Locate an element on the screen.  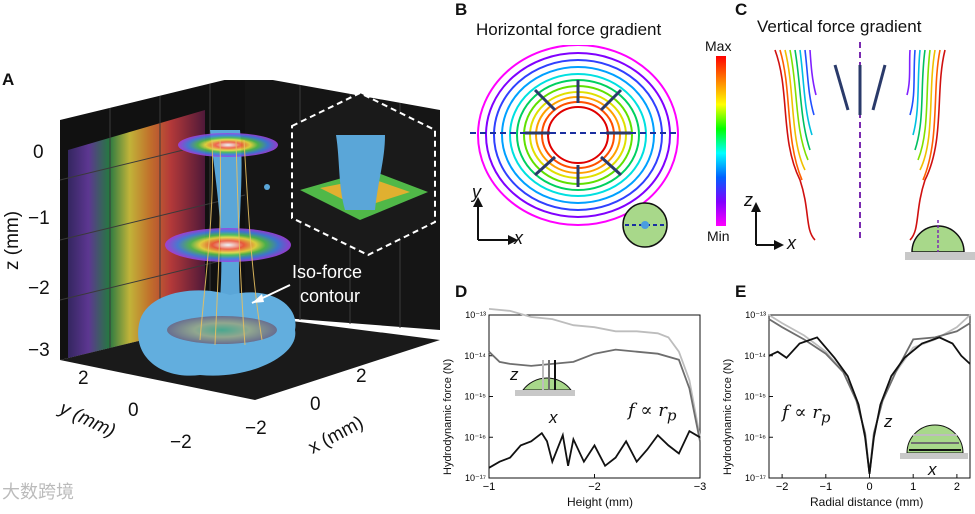
panel-d-ylabel: Hydrodynamic force (N) is located at coordinates (448, 416).